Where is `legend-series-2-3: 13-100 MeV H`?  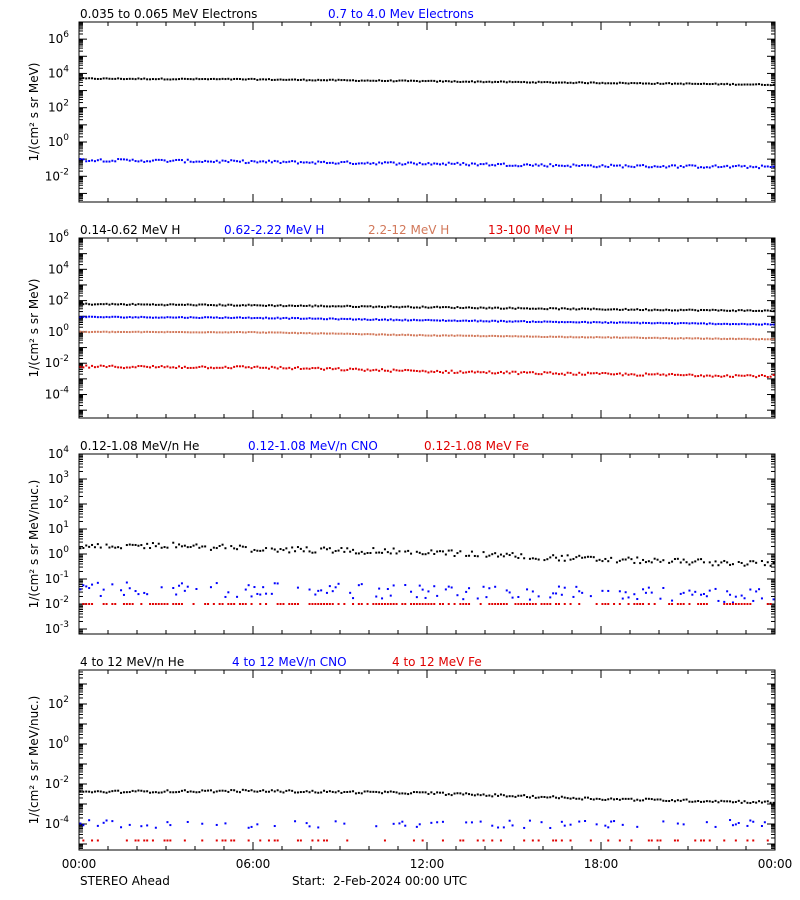
legend-series-2-3: 13-100 MeV H is located at coordinates (530, 230).